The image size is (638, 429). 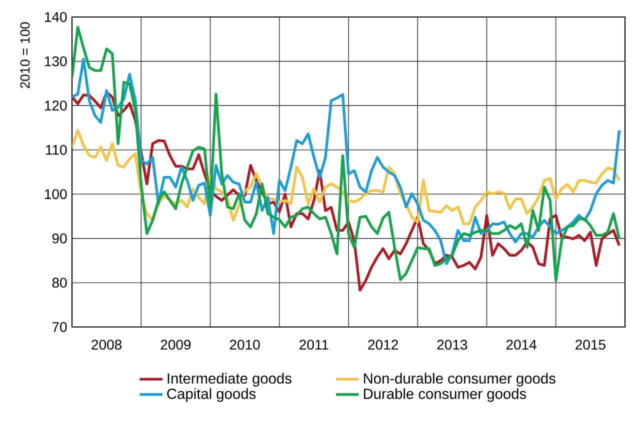 What do you see at coordinates (521, 345) in the screenshot?
I see `x-tick-label: 2014` at bounding box center [521, 345].